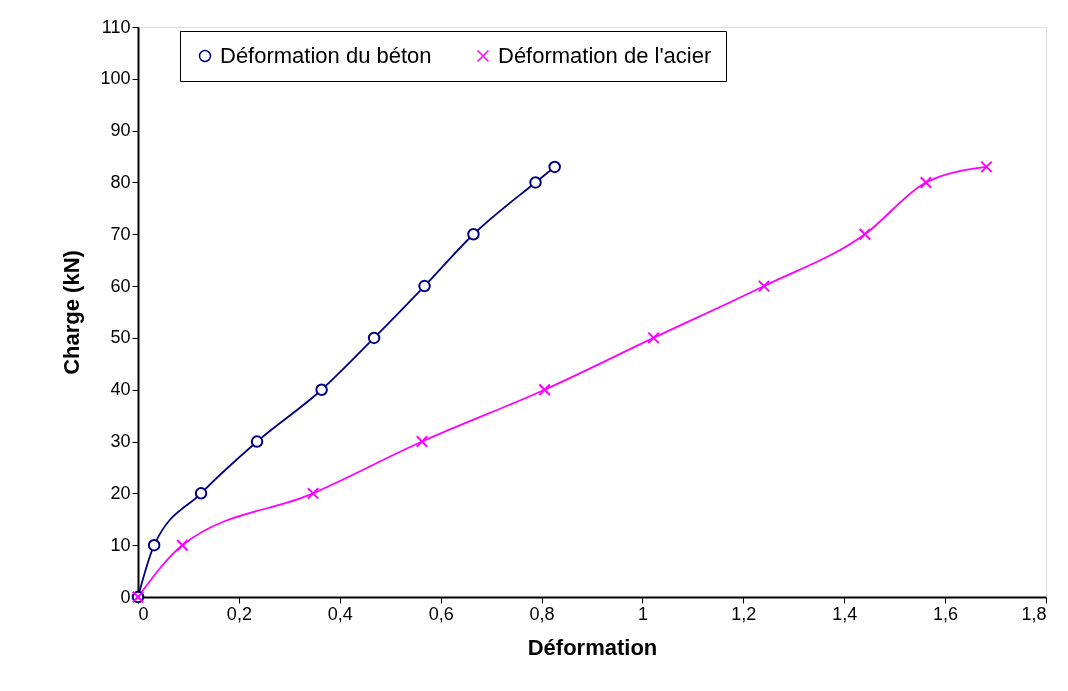 Image resolution: width=1068 pixels, height=691 pixels. What do you see at coordinates (125, 596) in the screenshot?
I see `y-tick-label: 0` at bounding box center [125, 596].